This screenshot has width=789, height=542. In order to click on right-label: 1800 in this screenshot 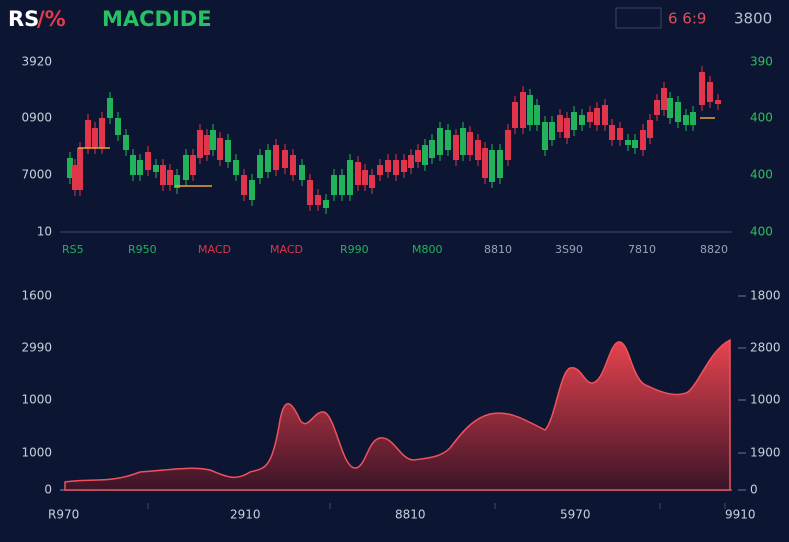, I will do `click(765, 296)`.